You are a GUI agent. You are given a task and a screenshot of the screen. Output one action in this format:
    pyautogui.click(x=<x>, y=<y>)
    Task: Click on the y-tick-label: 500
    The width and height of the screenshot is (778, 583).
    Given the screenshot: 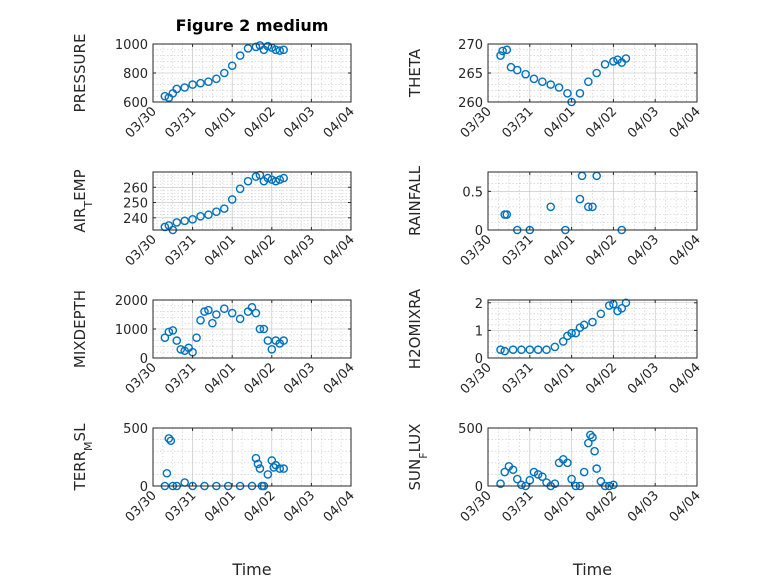 What is the action you would take?
    pyautogui.click(x=470, y=429)
    